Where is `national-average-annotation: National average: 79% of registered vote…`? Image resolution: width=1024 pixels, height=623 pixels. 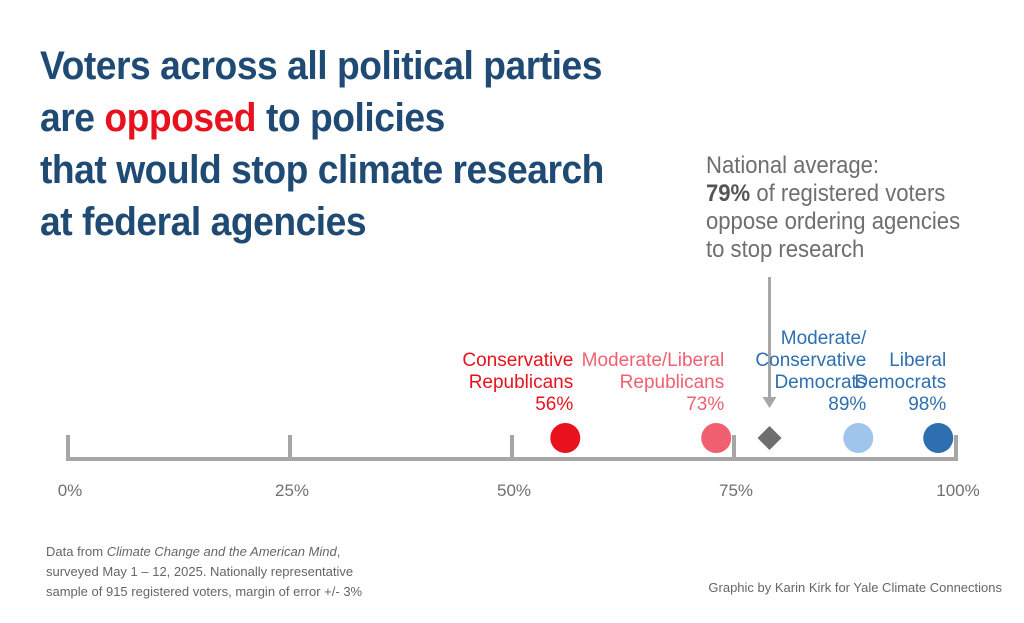
national-average-annotation: National average: 79% of registered vote… is located at coordinates (833, 208).